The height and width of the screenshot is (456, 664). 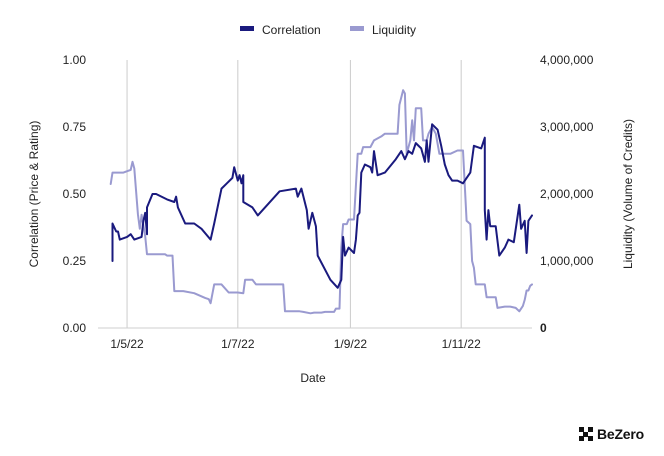 I want to click on right-tick-label: 1,000,000, so click(x=567, y=261).